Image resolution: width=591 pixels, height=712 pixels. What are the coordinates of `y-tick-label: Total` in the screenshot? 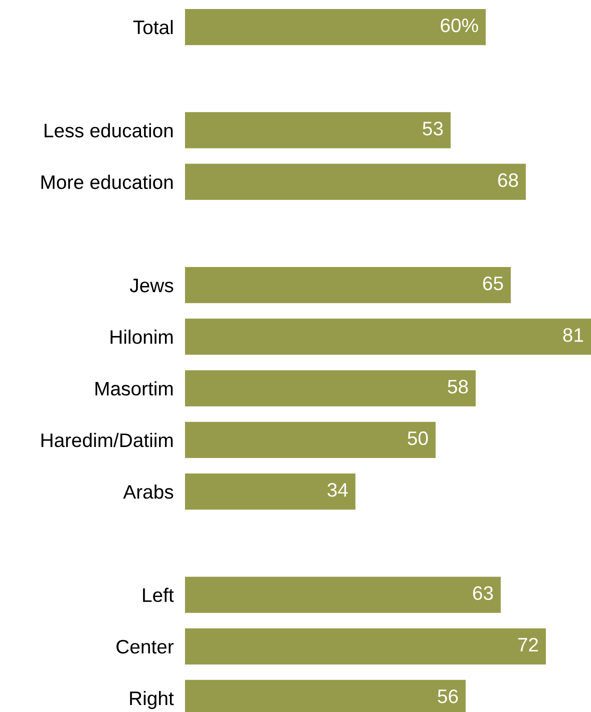 It's located at (153, 27).